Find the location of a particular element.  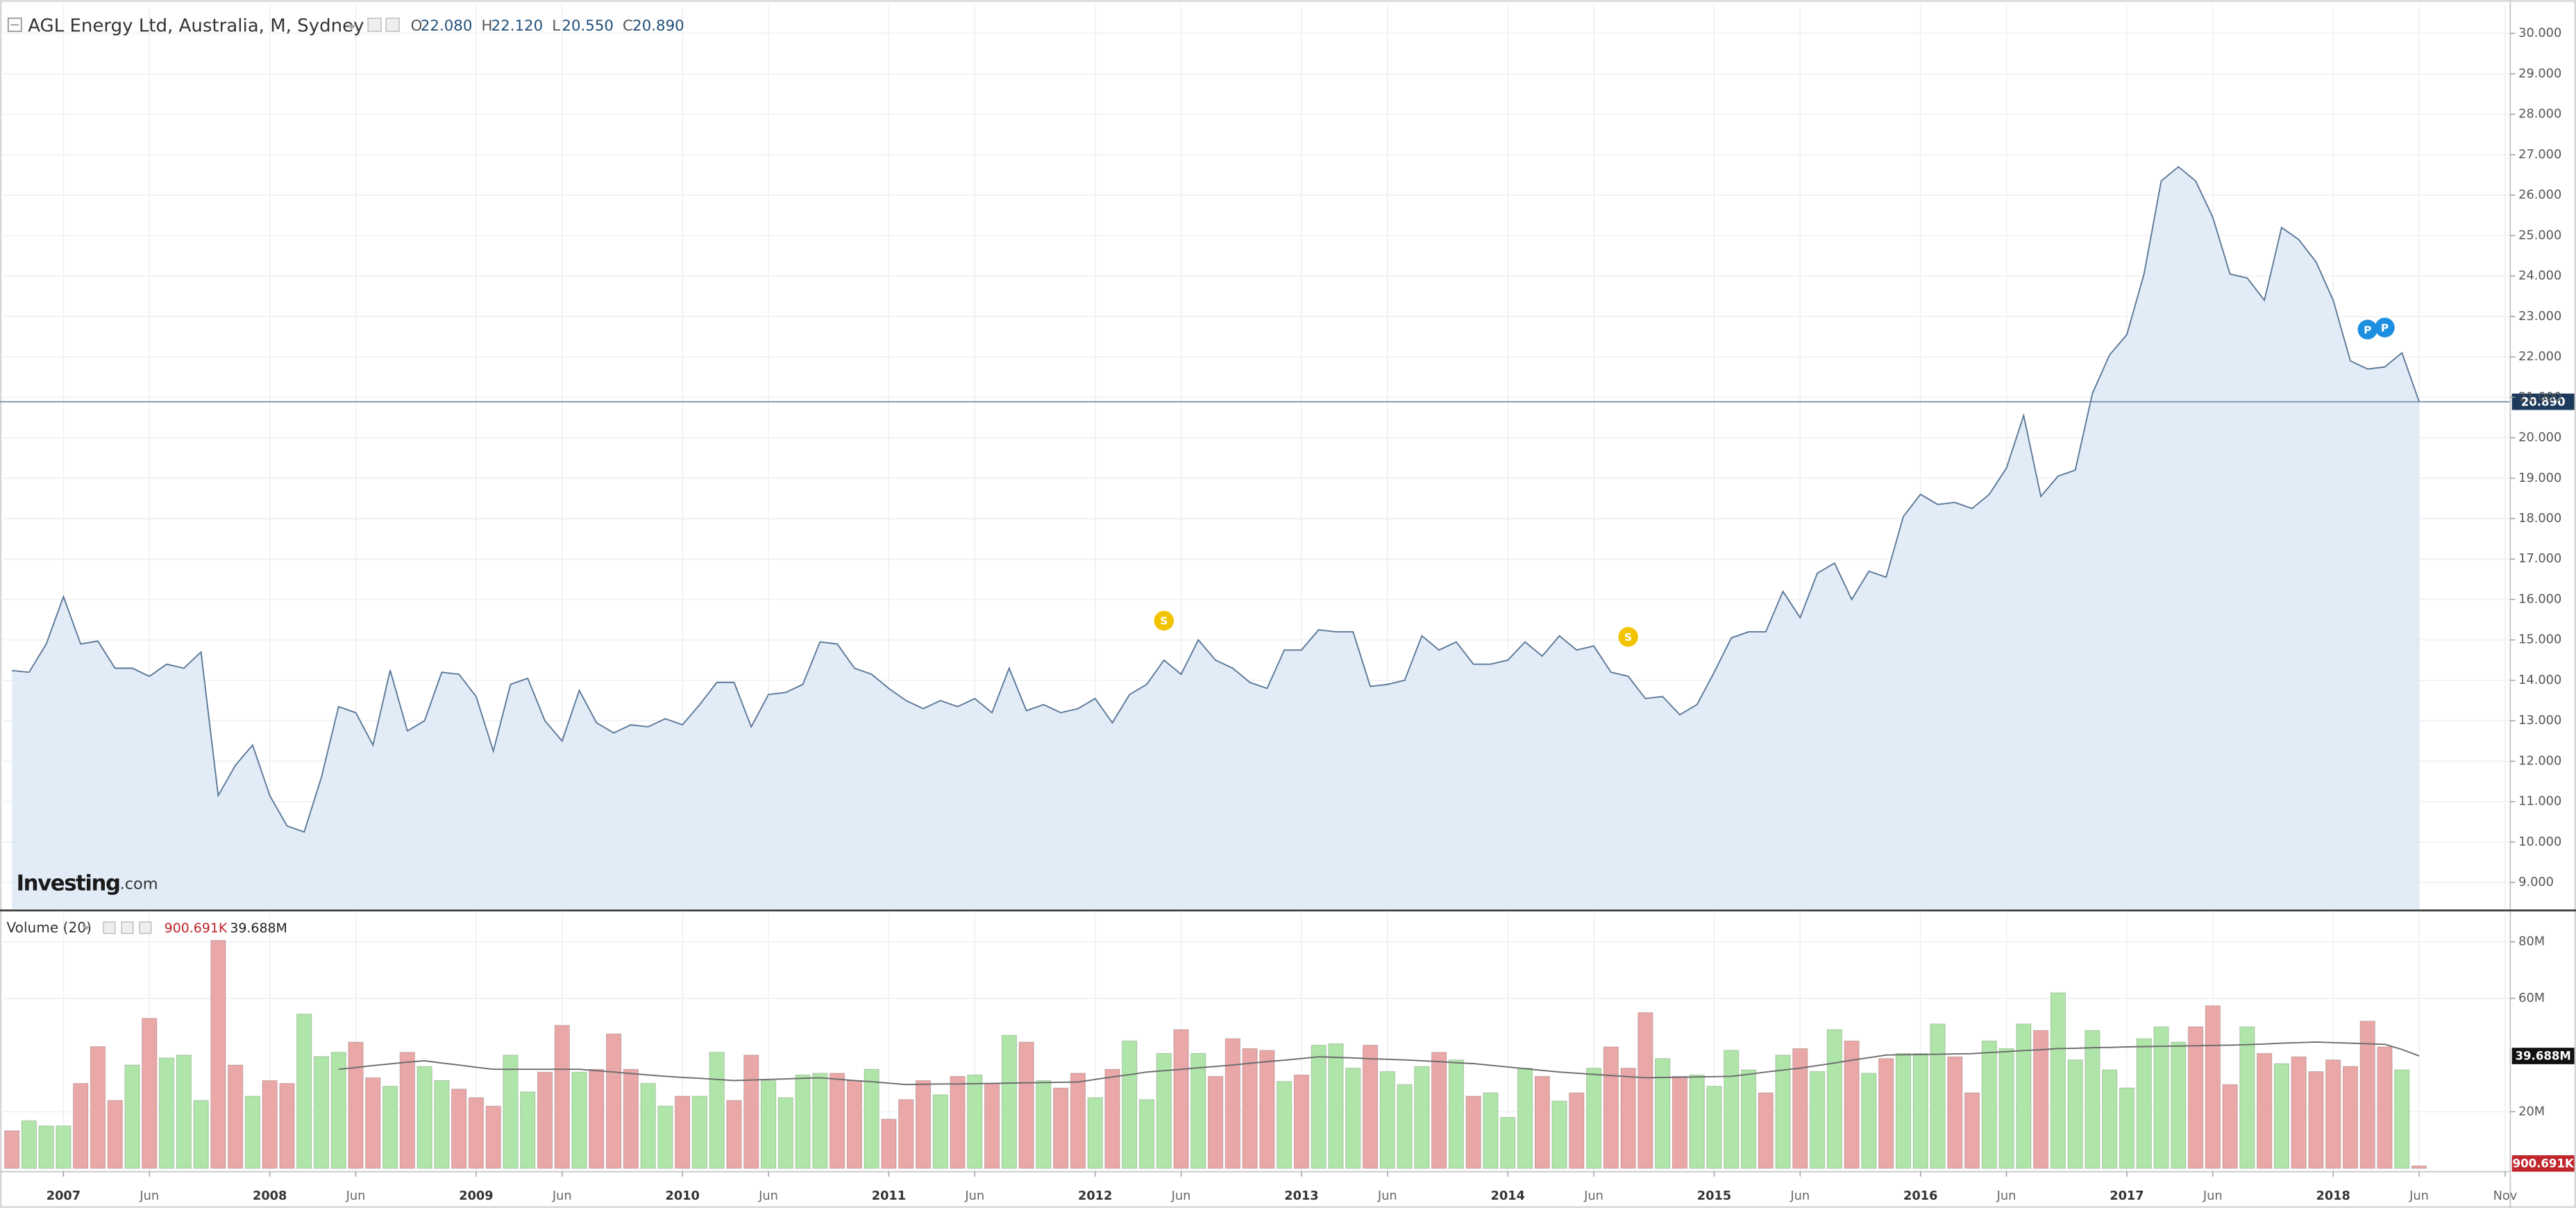

y-tick-label: 15.000 is located at coordinates (2539, 640).